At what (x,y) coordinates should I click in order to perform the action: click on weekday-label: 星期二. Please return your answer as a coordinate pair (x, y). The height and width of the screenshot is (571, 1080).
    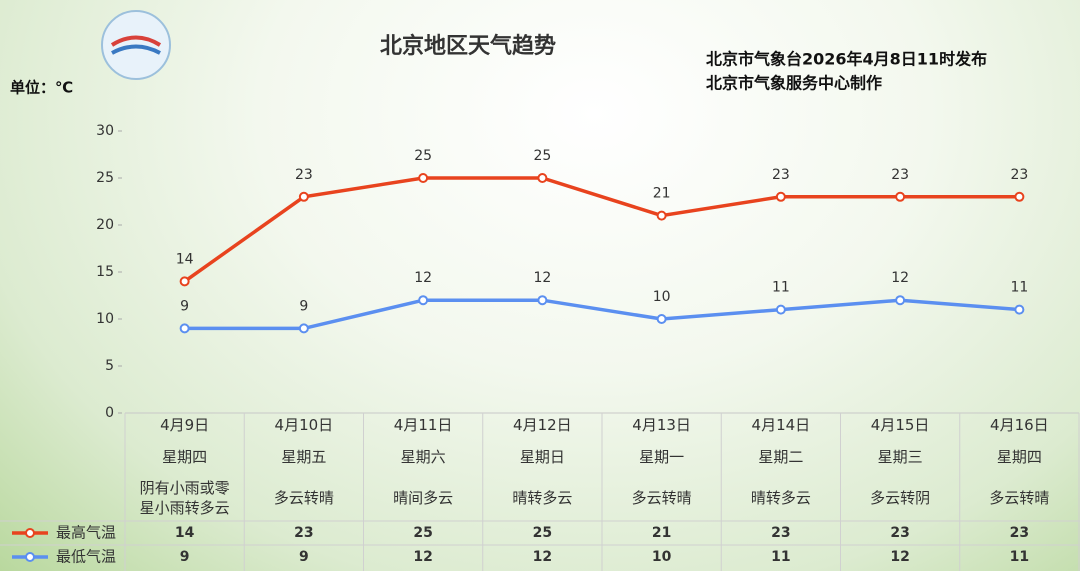
    Looking at the image, I should click on (781, 457).